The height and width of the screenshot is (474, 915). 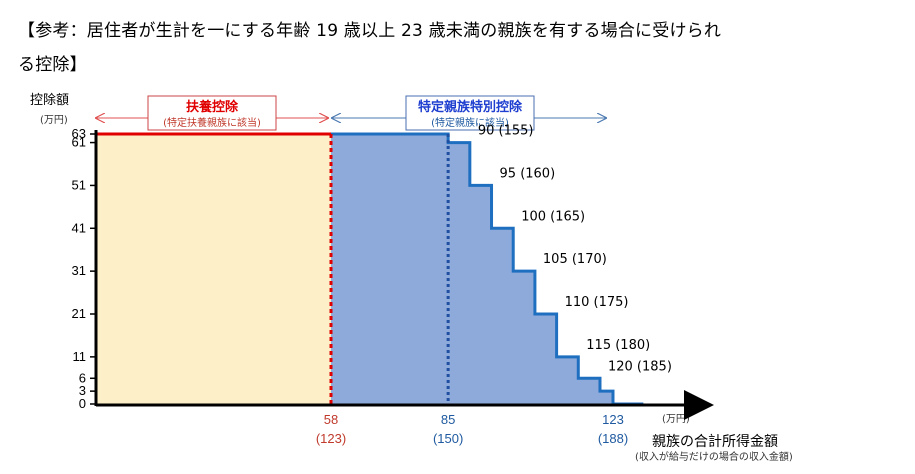 What do you see at coordinates (448, 438) in the screenshot?
I see `x-tick-sublabel-85: (150)` at bounding box center [448, 438].